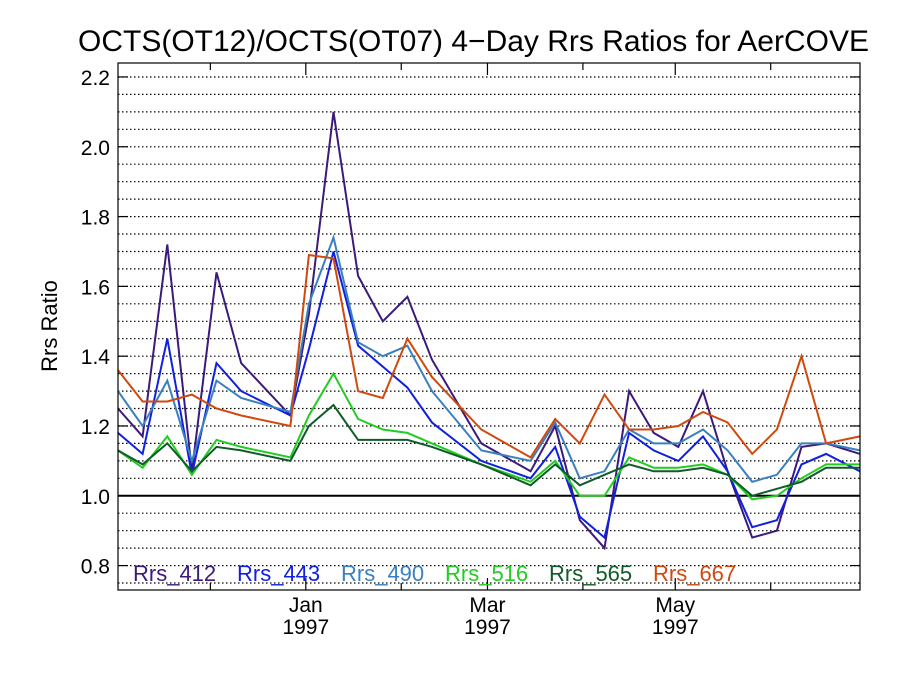  I want to click on legend-item-rrs-412: Rrs_412, so click(174, 573).